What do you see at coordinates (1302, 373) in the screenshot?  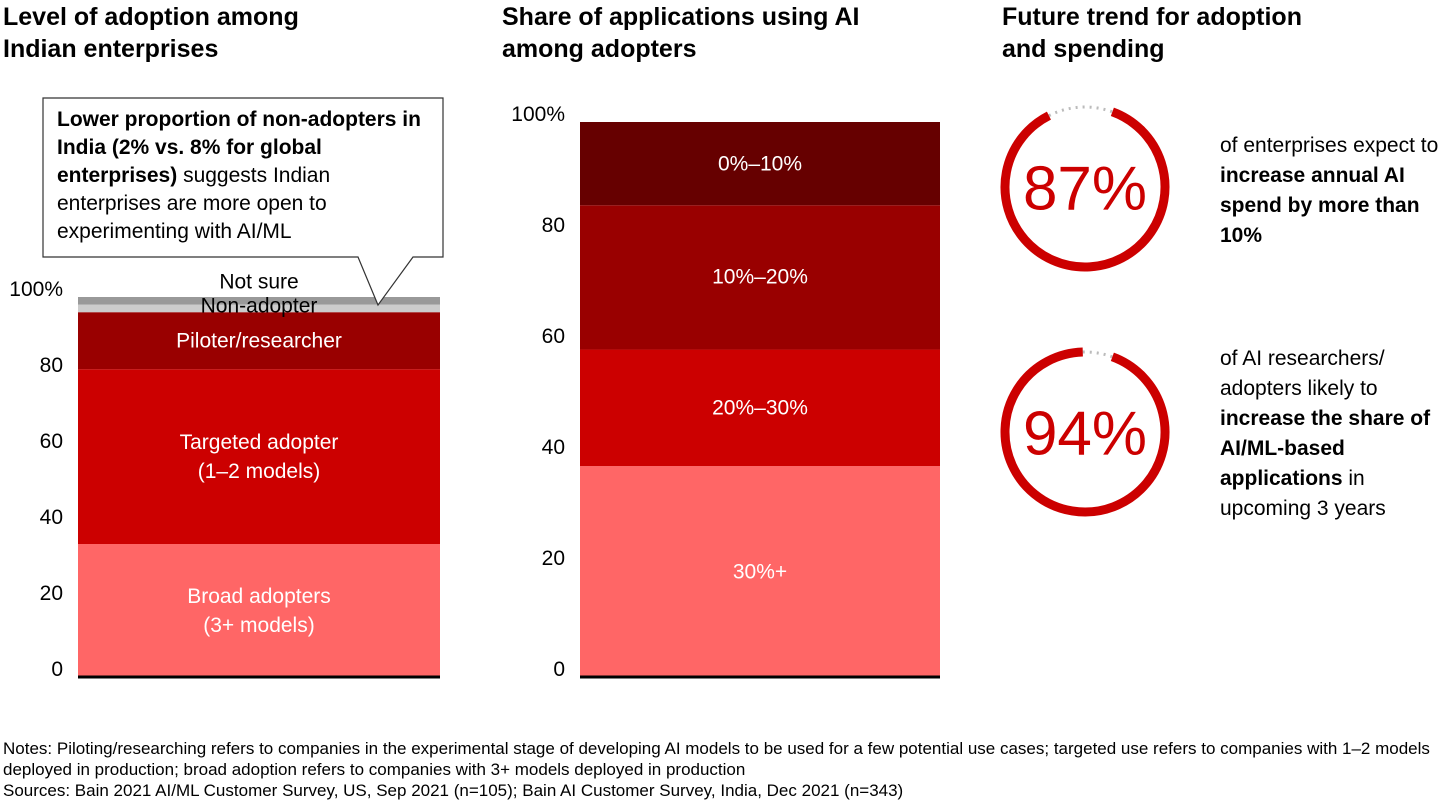 I see `ring-text-run: of AI researchers/ adopters likely to` at bounding box center [1302, 373].